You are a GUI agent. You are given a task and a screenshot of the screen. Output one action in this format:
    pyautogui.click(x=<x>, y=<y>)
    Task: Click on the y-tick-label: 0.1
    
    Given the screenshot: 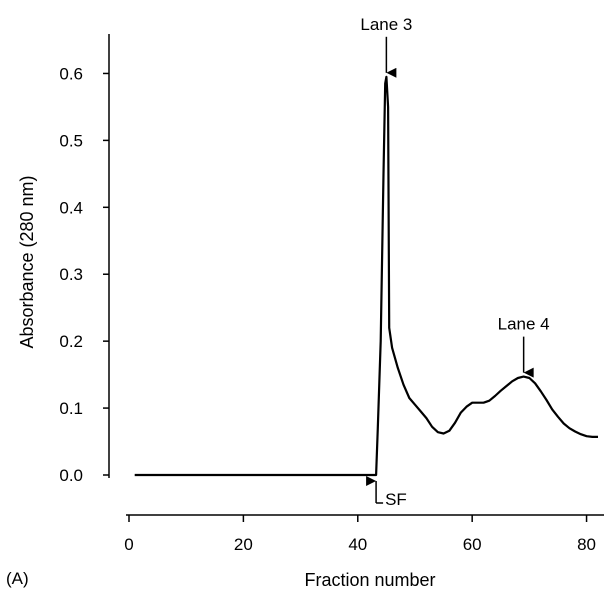 What is the action you would take?
    pyautogui.click(x=71, y=408)
    